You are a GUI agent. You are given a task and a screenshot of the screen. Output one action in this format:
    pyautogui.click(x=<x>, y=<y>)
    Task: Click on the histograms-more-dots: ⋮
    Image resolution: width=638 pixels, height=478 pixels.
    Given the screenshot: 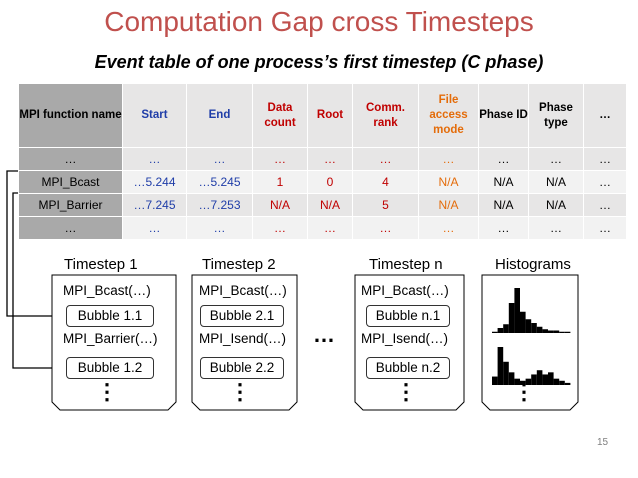 What is the action you would take?
    pyautogui.click(x=524, y=391)
    